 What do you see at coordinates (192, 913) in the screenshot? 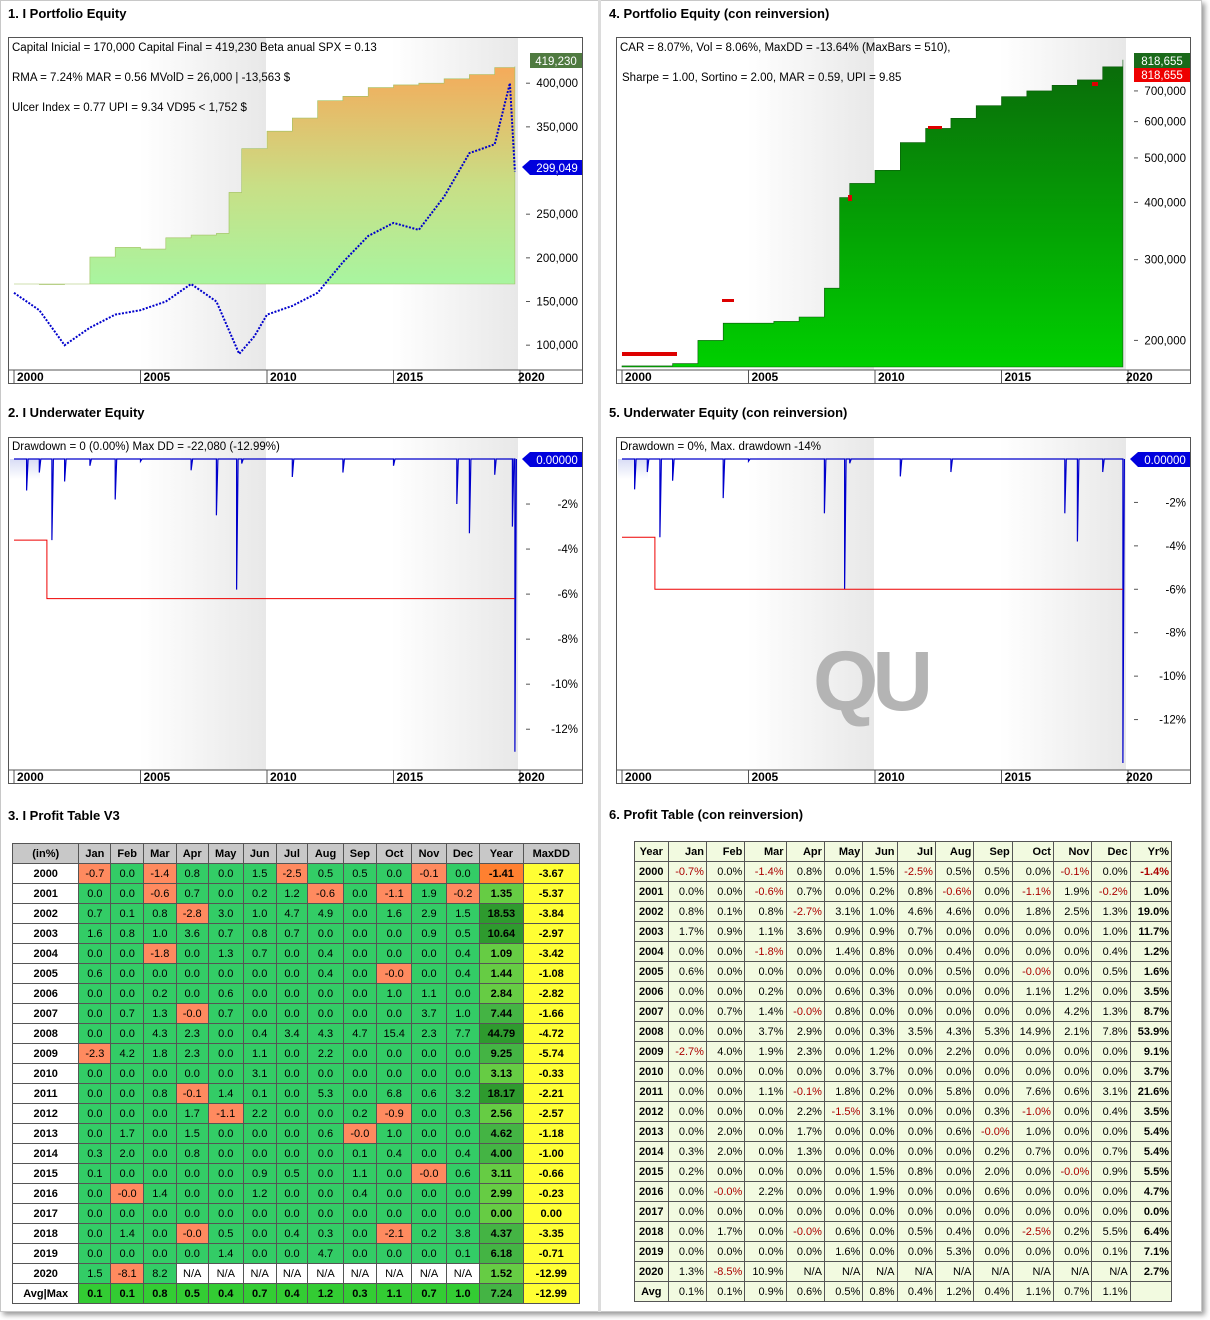
I see `table-cell: -2.8` at bounding box center [192, 913].